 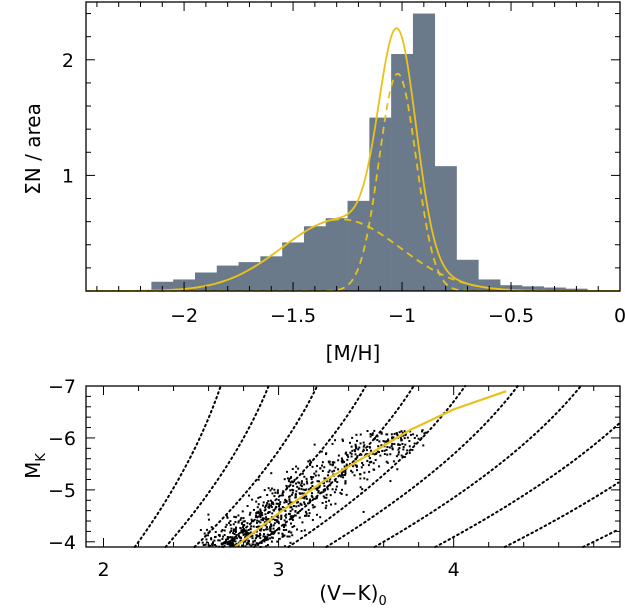 What do you see at coordinates (62, 465) in the screenshot?
I see `cmd-y-tick-labels: −4 −5 −6 −7` at bounding box center [62, 465].